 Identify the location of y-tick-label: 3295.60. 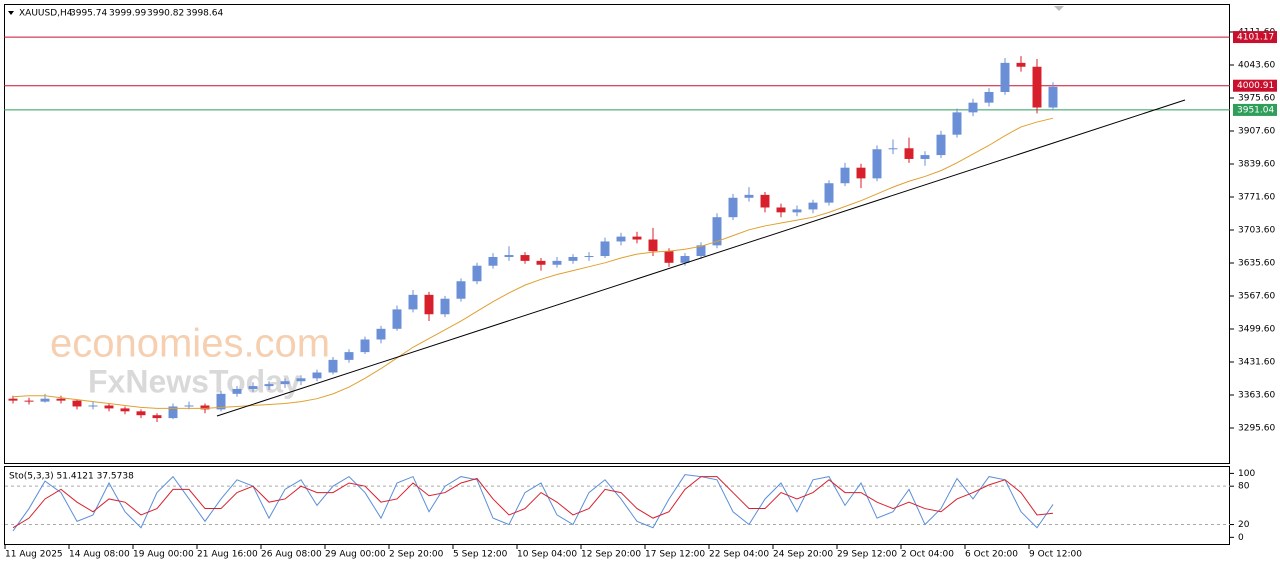
(1256, 429).